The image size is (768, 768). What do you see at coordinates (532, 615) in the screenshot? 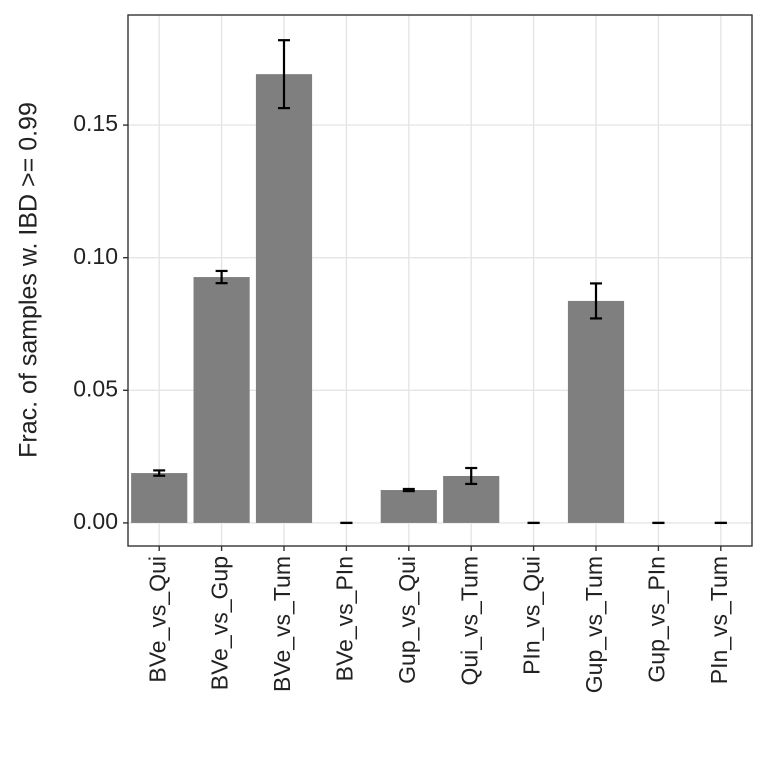
I see `x-tick-label: PIn_vs_Qui` at bounding box center [532, 615].